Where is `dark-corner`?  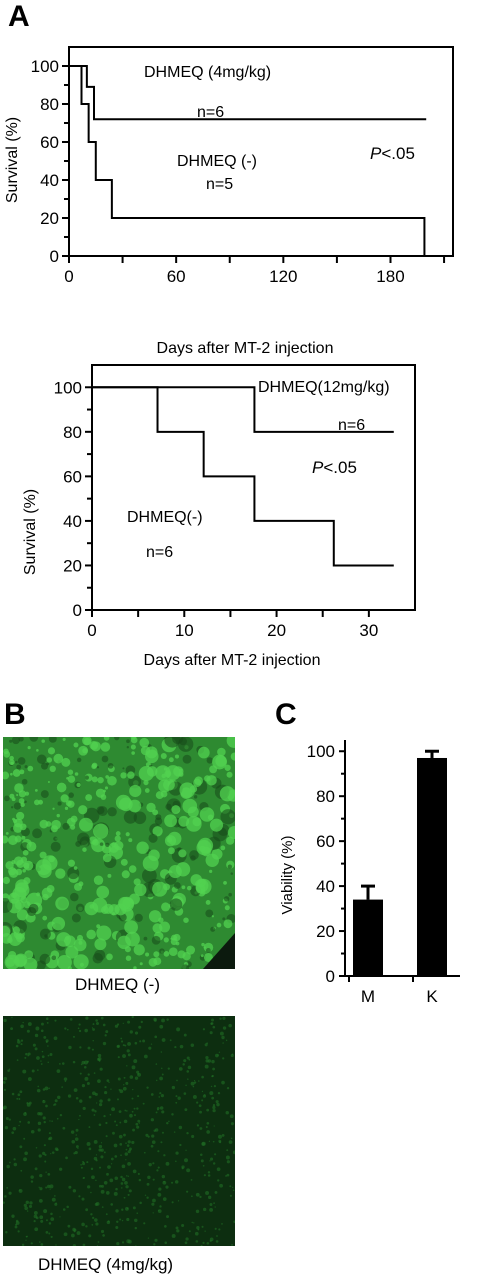 dark-corner is located at coordinates (219, 951).